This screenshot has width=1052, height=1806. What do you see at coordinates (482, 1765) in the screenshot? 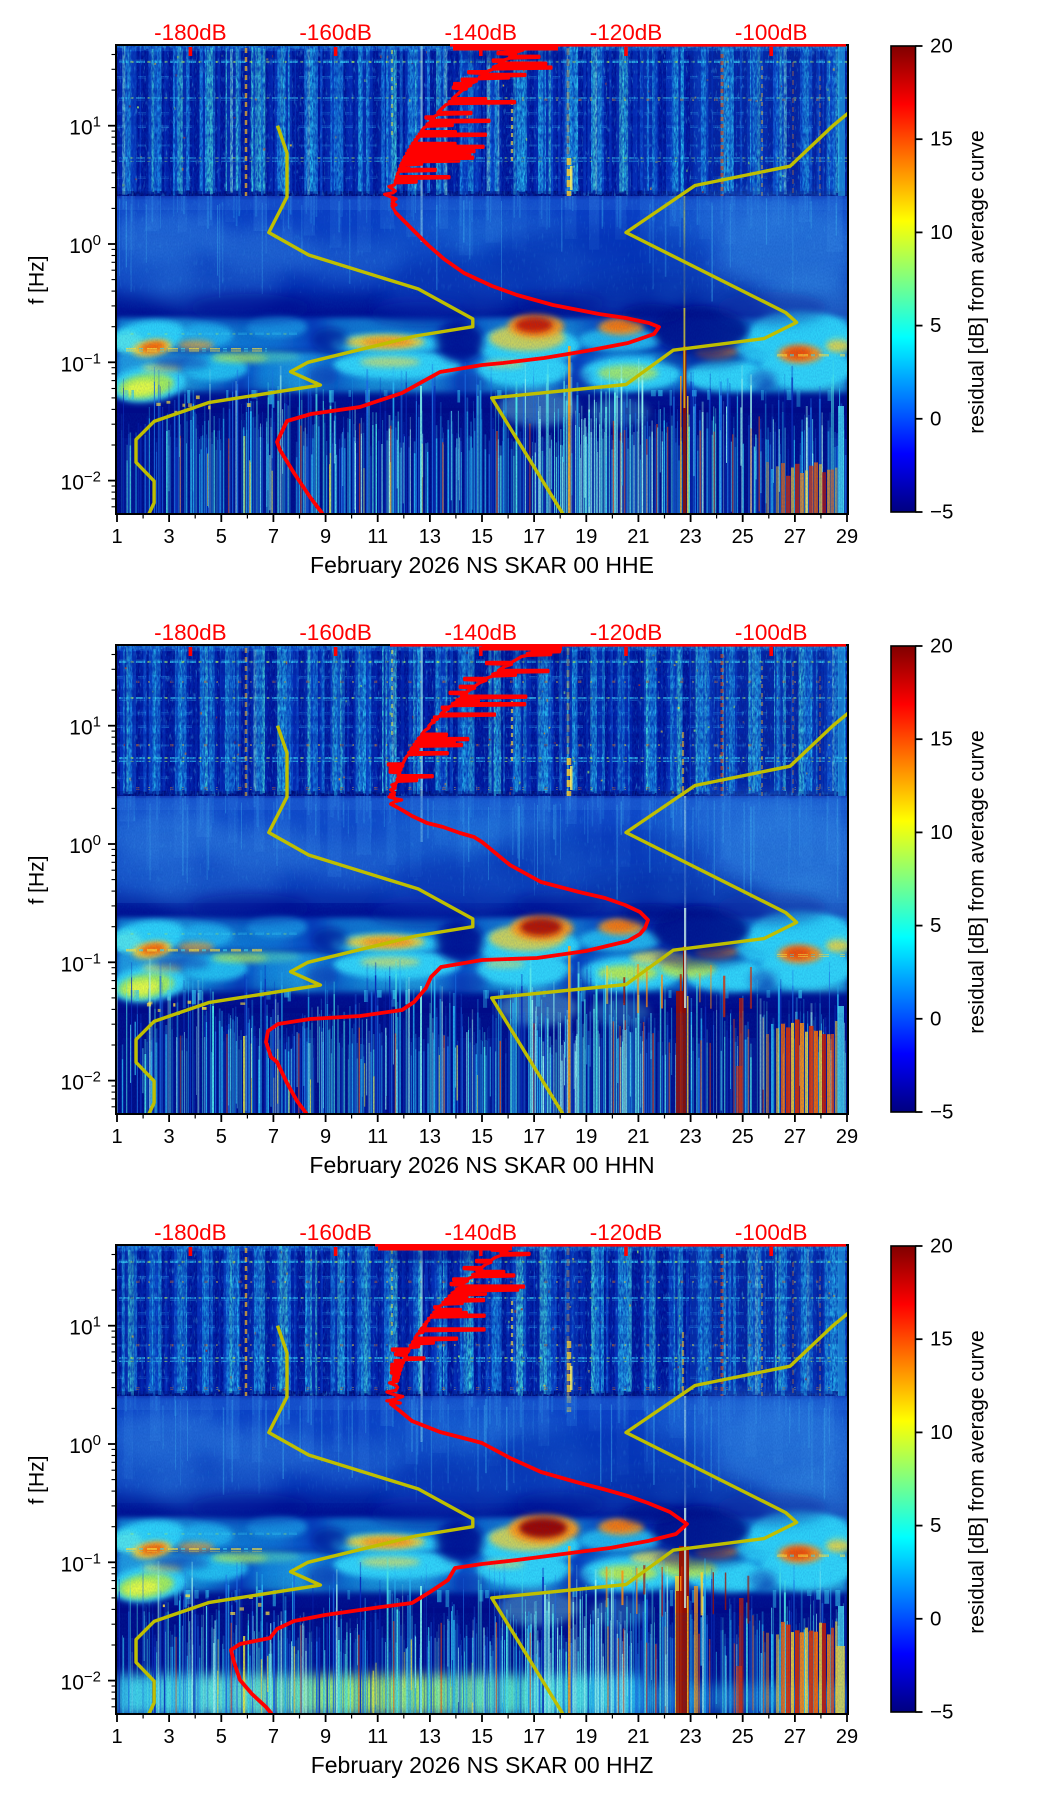
I see `svg-text: February 2026 NS SKAR 00 HHZ` at bounding box center [482, 1765].